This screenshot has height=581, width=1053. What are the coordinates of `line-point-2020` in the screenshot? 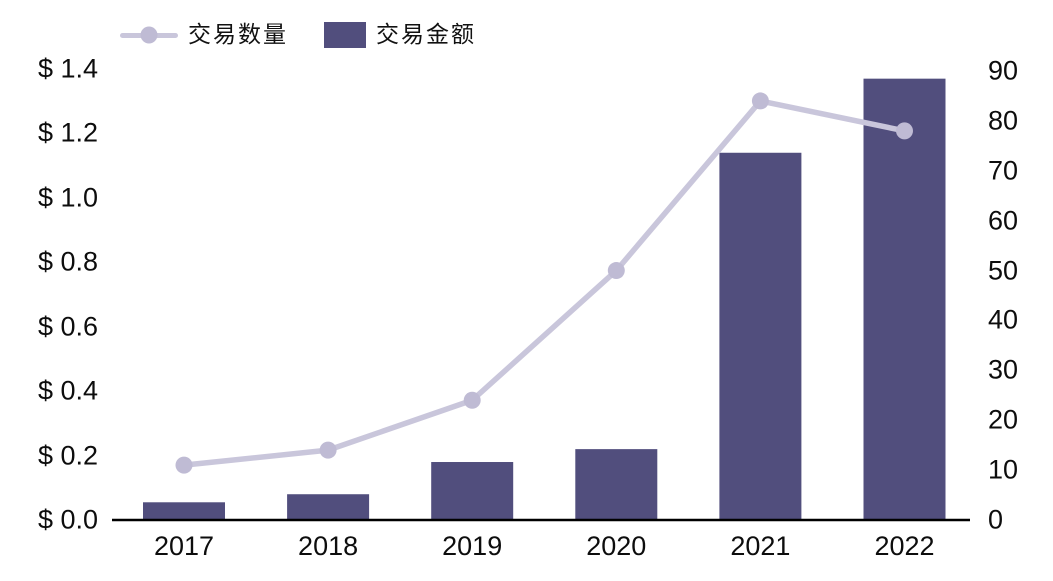 It's located at (616, 271).